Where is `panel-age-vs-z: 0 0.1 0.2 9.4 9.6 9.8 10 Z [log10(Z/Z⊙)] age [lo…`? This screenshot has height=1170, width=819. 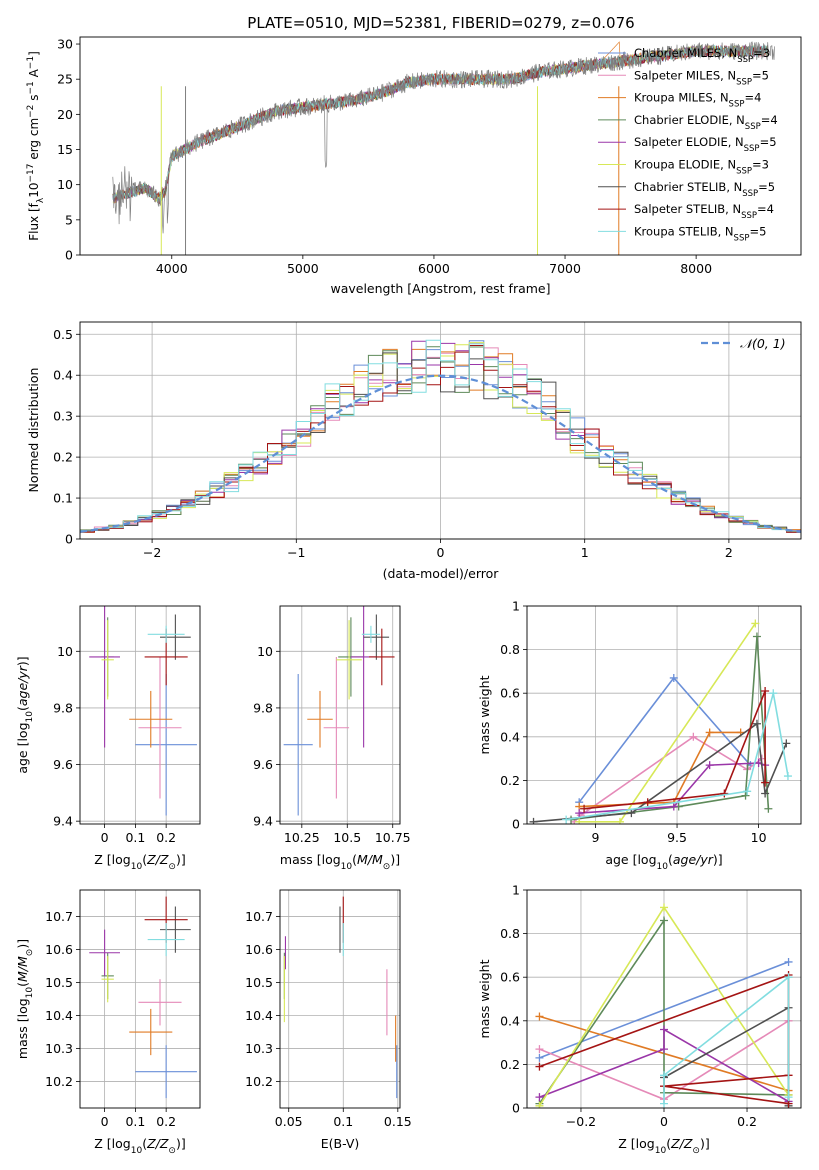 panel-age-vs-z: 0 0.1 0.2 9.4 9.6 9.8 10 Z [log10(Z/Z⊙)] age [lo… is located at coordinates (108, 738).